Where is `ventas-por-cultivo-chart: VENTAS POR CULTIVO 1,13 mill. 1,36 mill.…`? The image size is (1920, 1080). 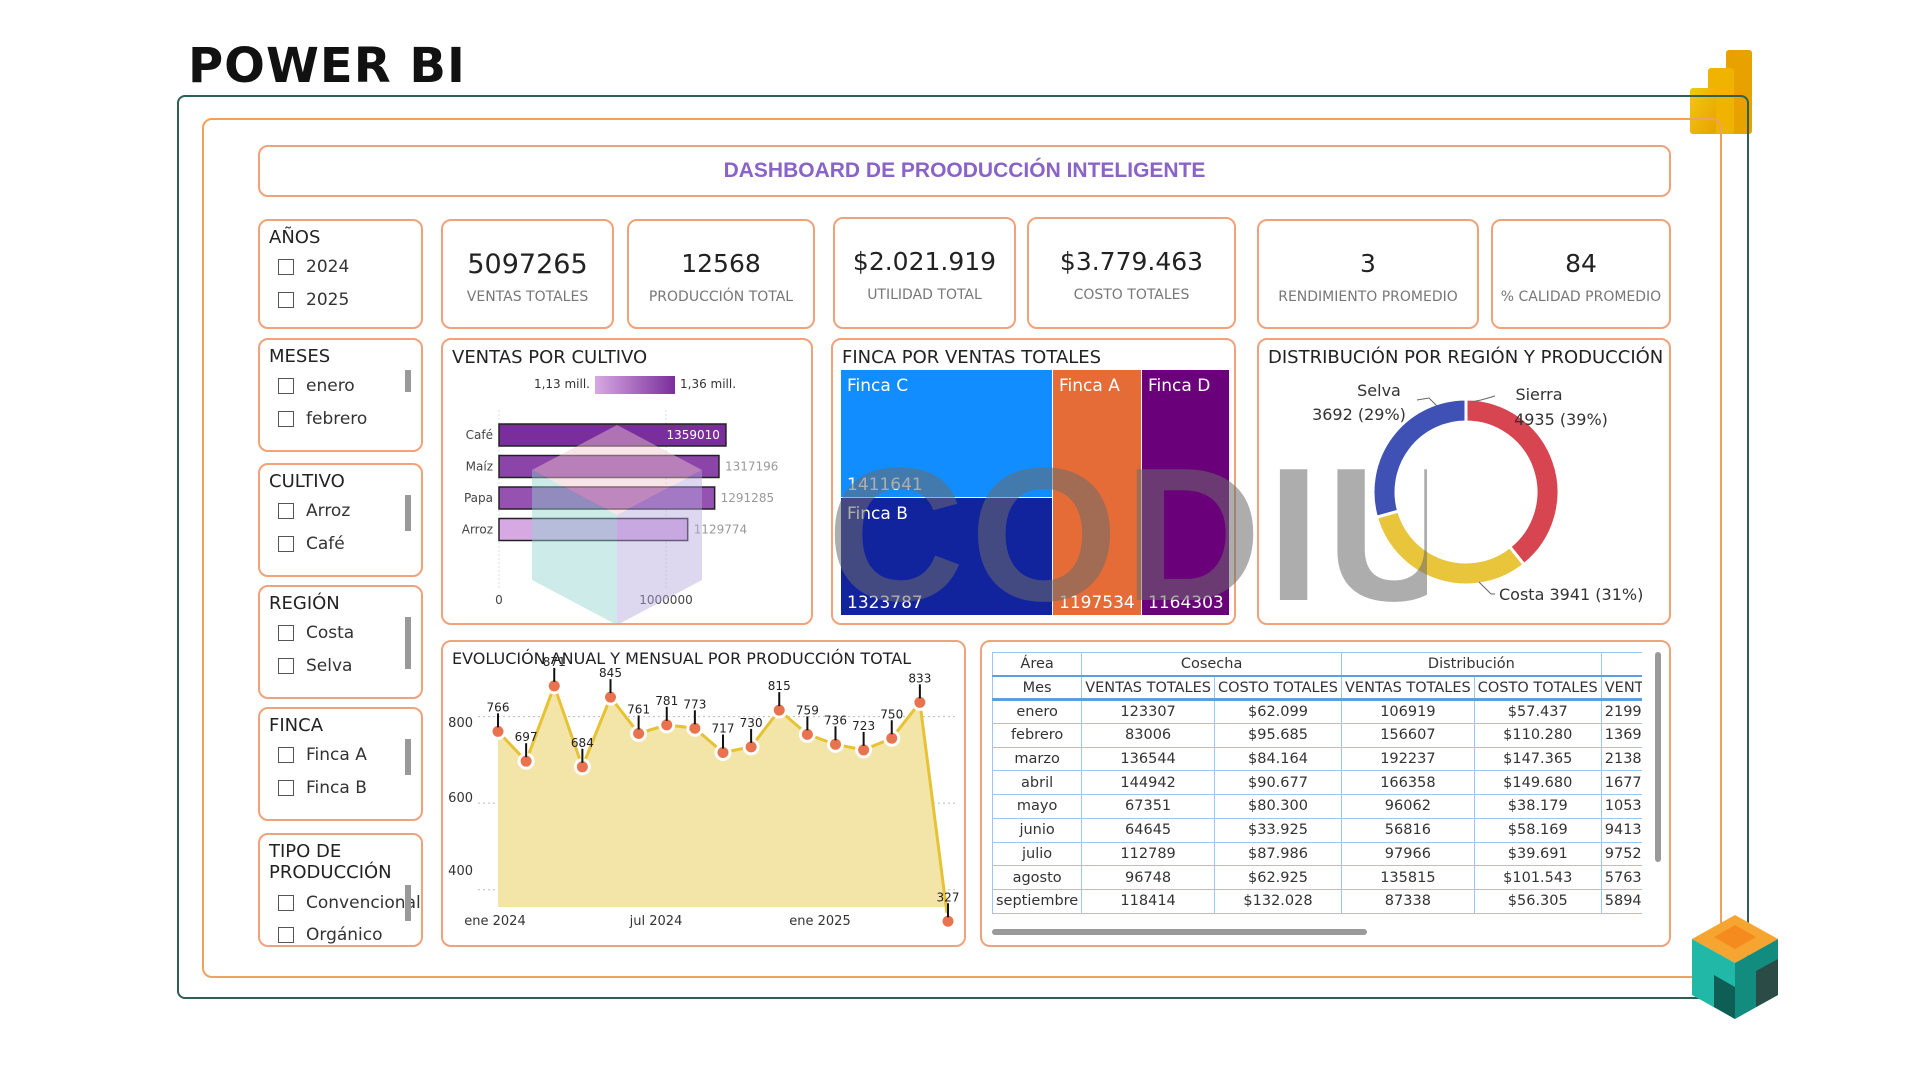 ventas-por-cultivo-chart: VENTAS POR CULTIVO 1,13 mill. 1,36 mill.… is located at coordinates (627, 481).